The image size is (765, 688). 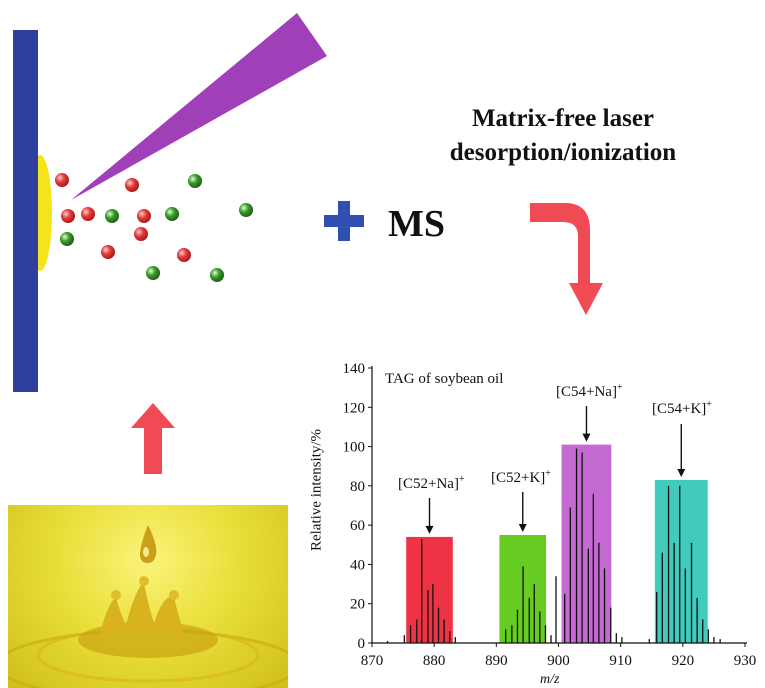 What do you see at coordinates (428, 484) in the screenshot?
I see `label-c52-na-text: [C52+Na]` at bounding box center [428, 484].